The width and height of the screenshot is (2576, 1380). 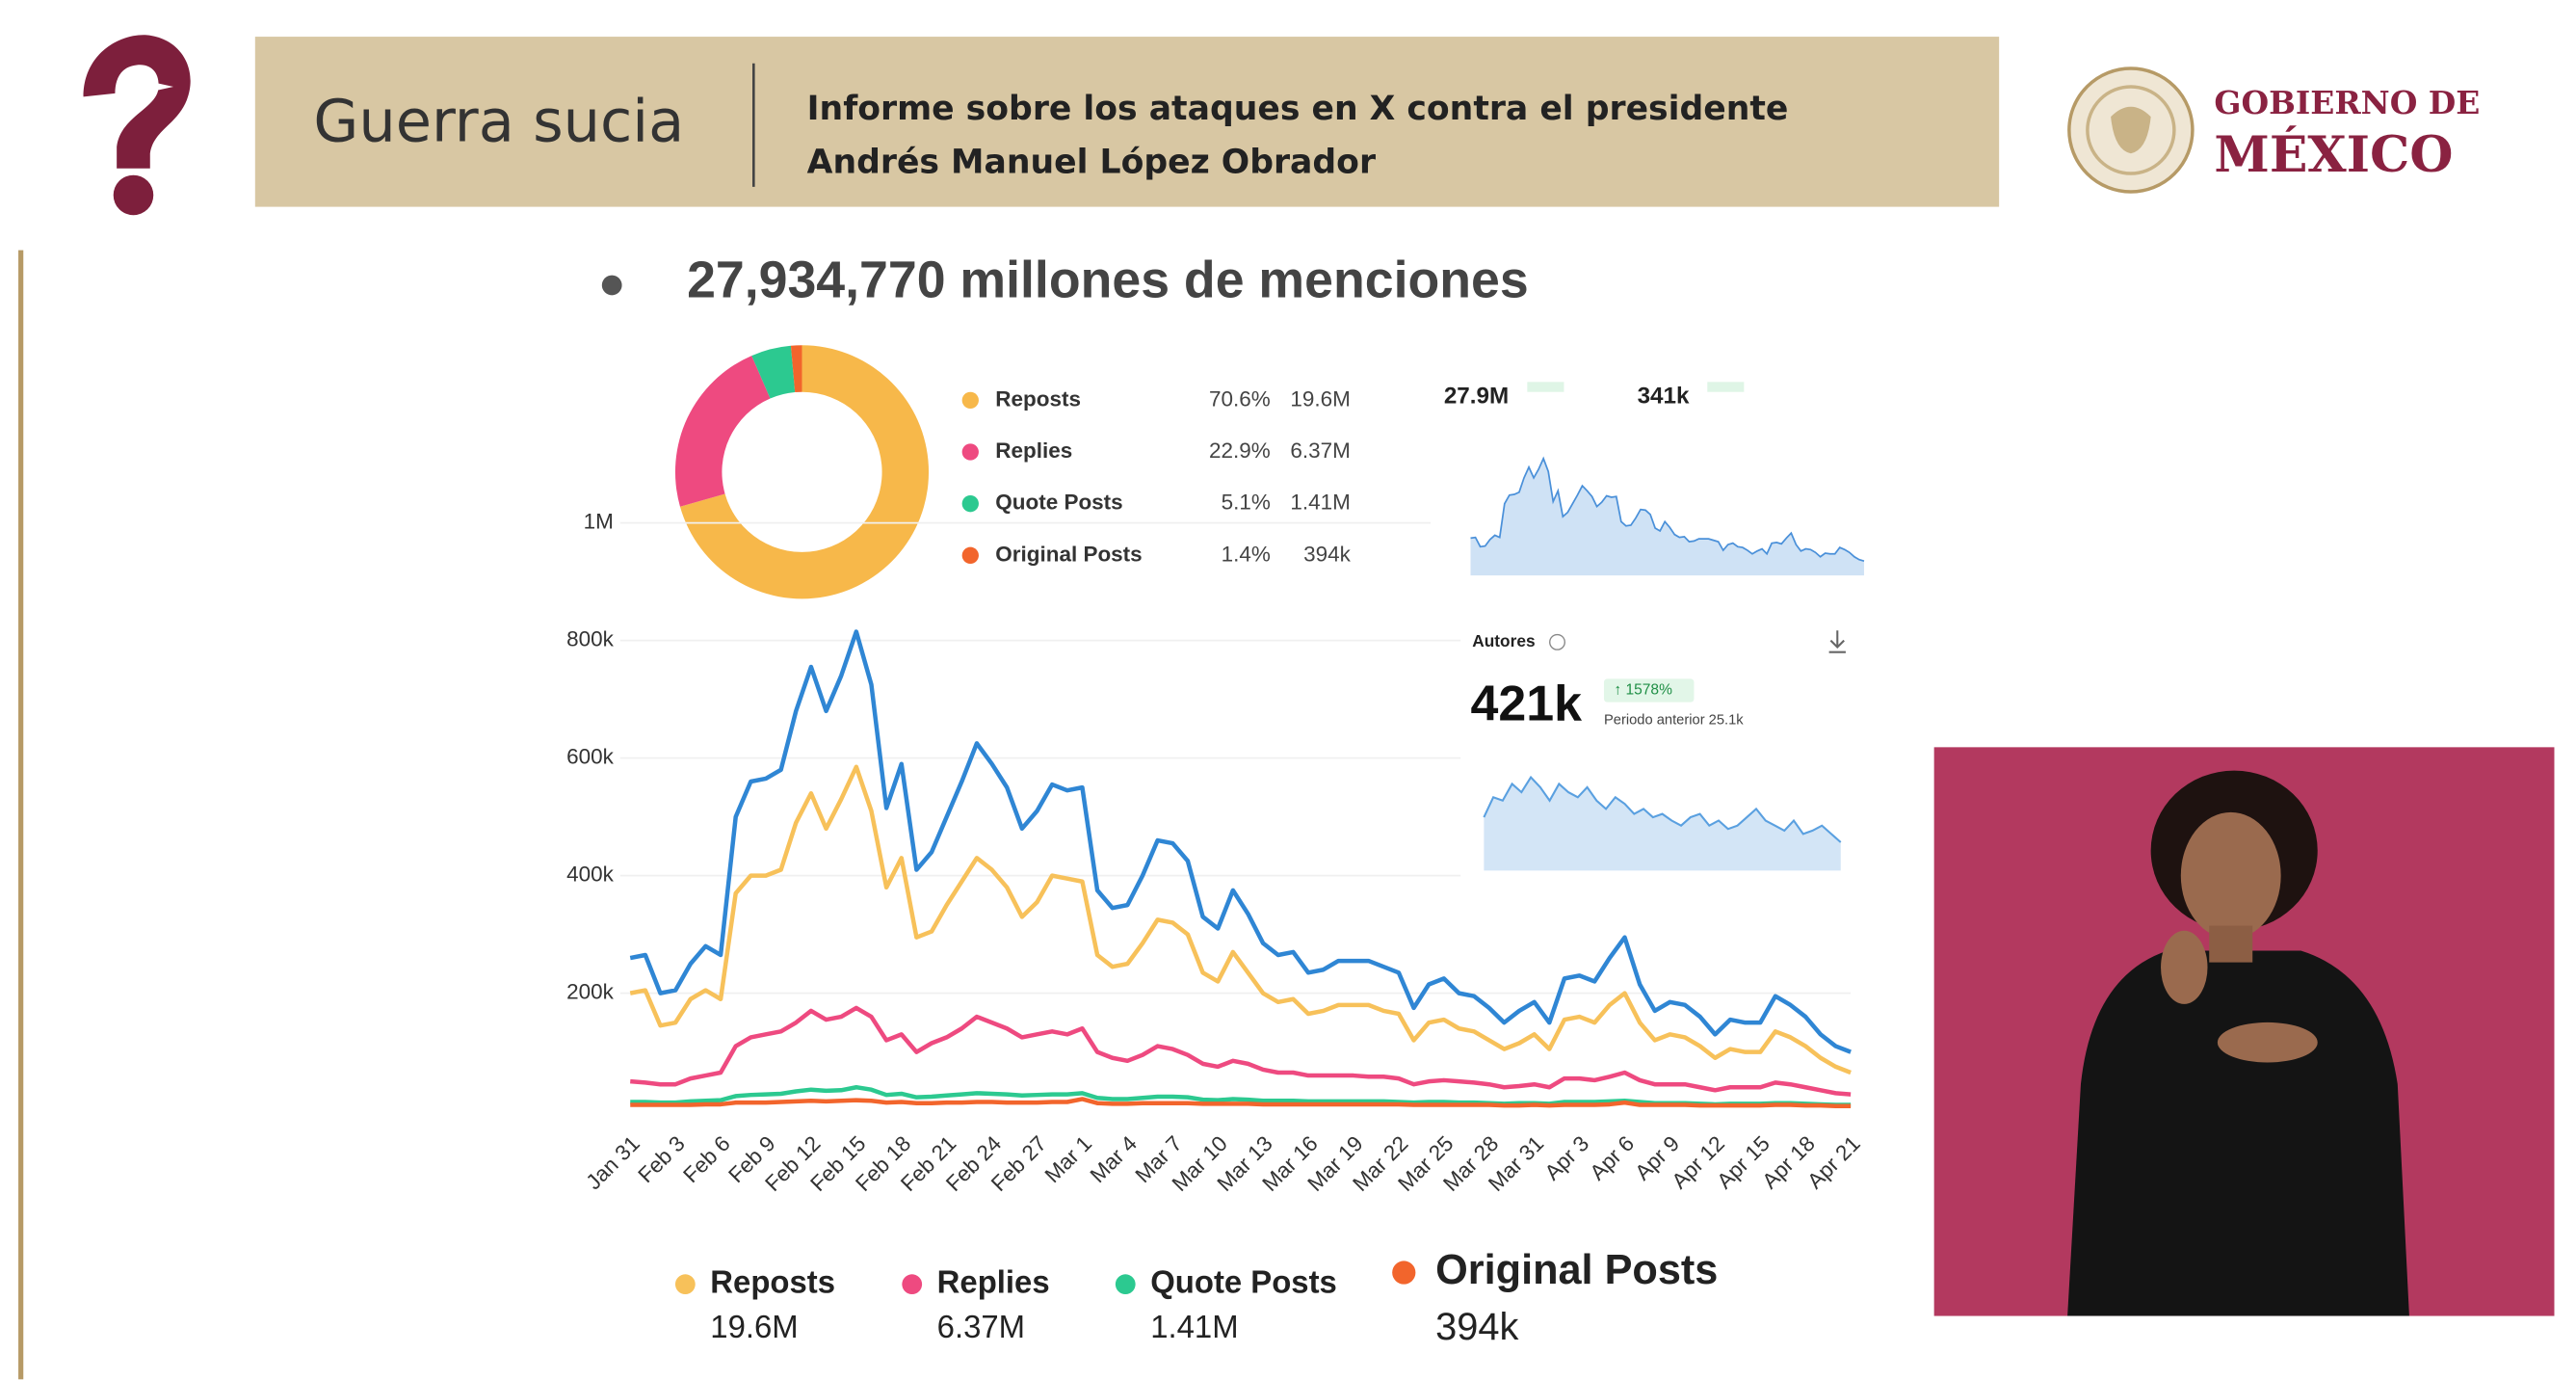 I want to click on header-band, so click(x=1127, y=122).